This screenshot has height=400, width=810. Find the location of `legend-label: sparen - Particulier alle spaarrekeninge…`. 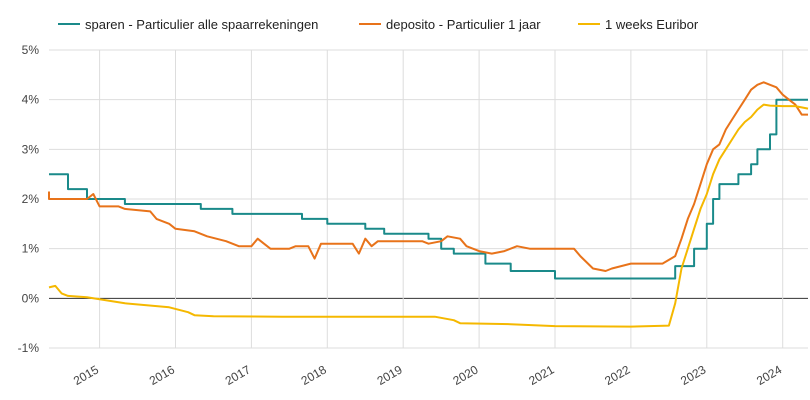

legend-label: sparen - Particulier alle spaarrekeninge… is located at coordinates (201, 24).